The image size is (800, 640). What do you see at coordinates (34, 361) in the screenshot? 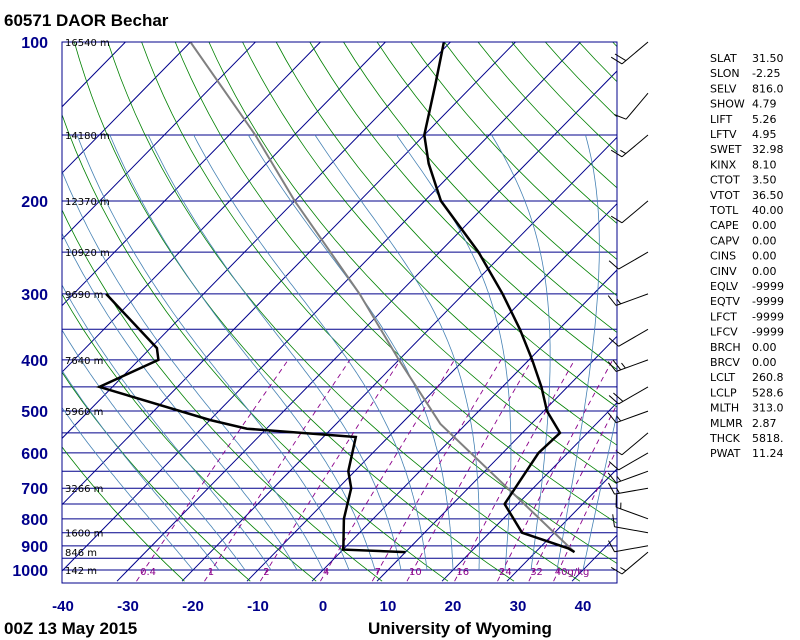
I see `pressure-tick-label: 400` at bounding box center [34, 361].